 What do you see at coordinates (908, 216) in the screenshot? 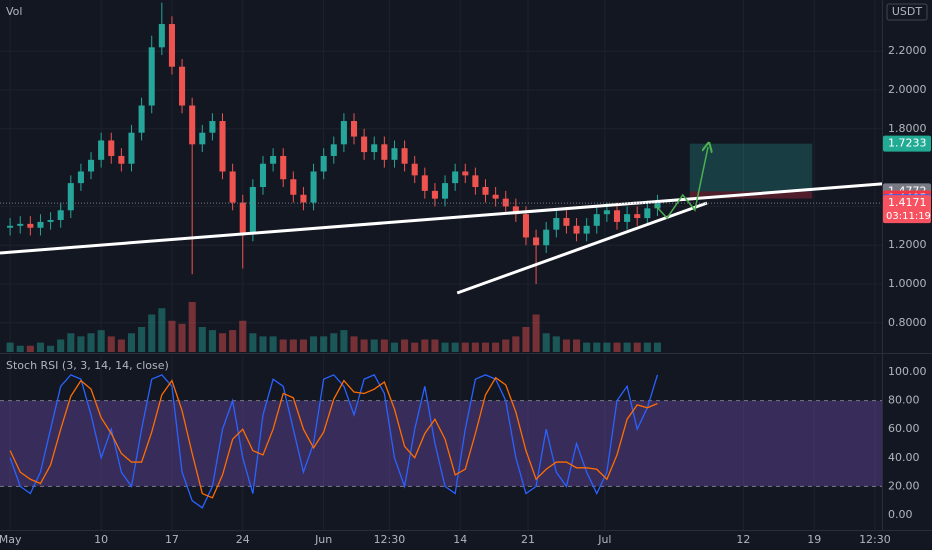
I see `countdown: 03:11:19` at bounding box center [908, 216].